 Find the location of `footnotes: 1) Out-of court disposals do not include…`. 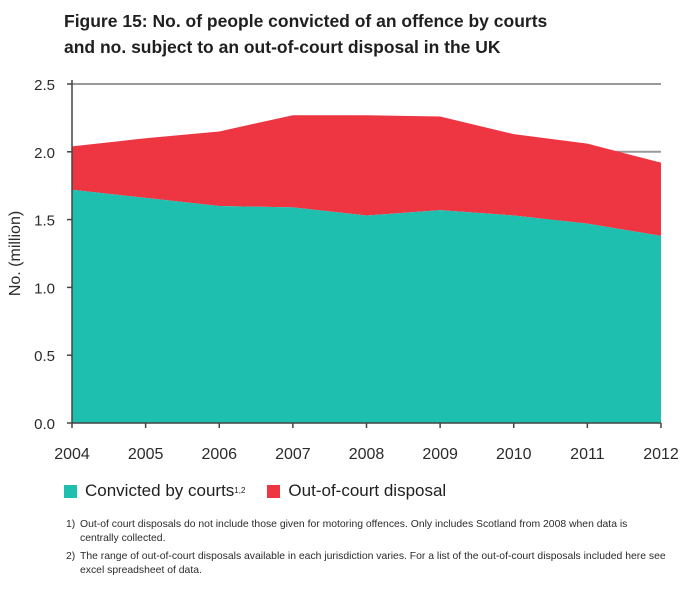

footnotes: 1) Out-of court disposals do not include… is located at coordinates (366, 550).